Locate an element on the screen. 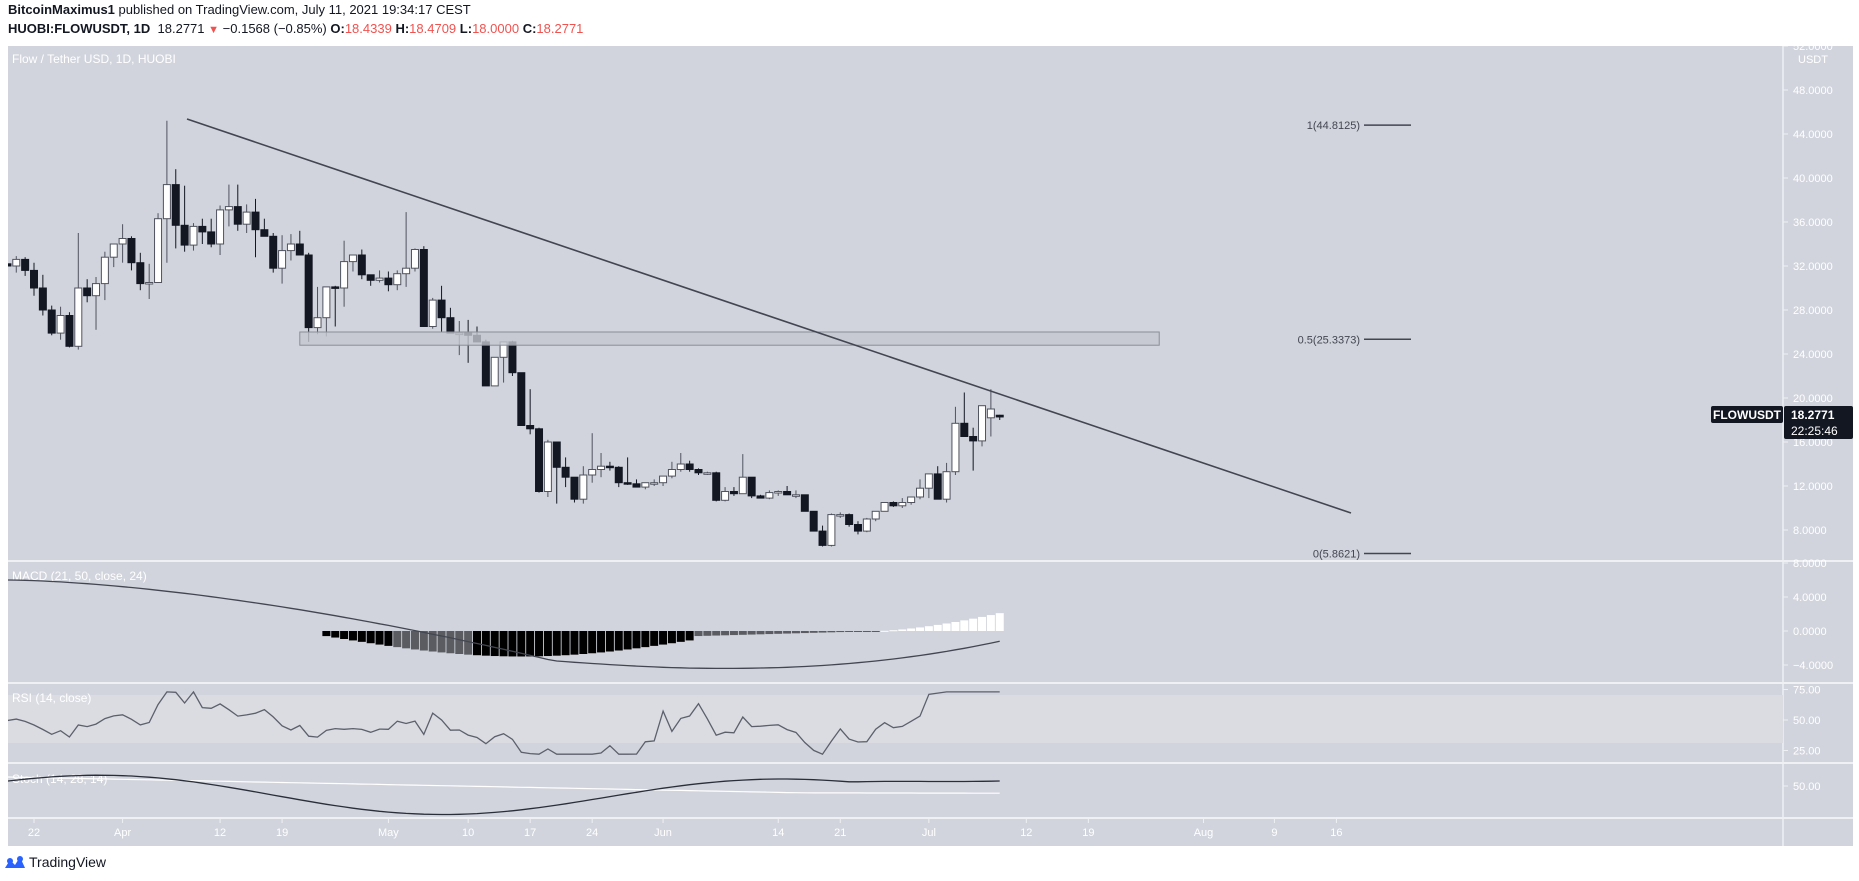 This screenshot has height=881, width=1859. time-tick-label: 9 is located at coordinates (1274, 833).